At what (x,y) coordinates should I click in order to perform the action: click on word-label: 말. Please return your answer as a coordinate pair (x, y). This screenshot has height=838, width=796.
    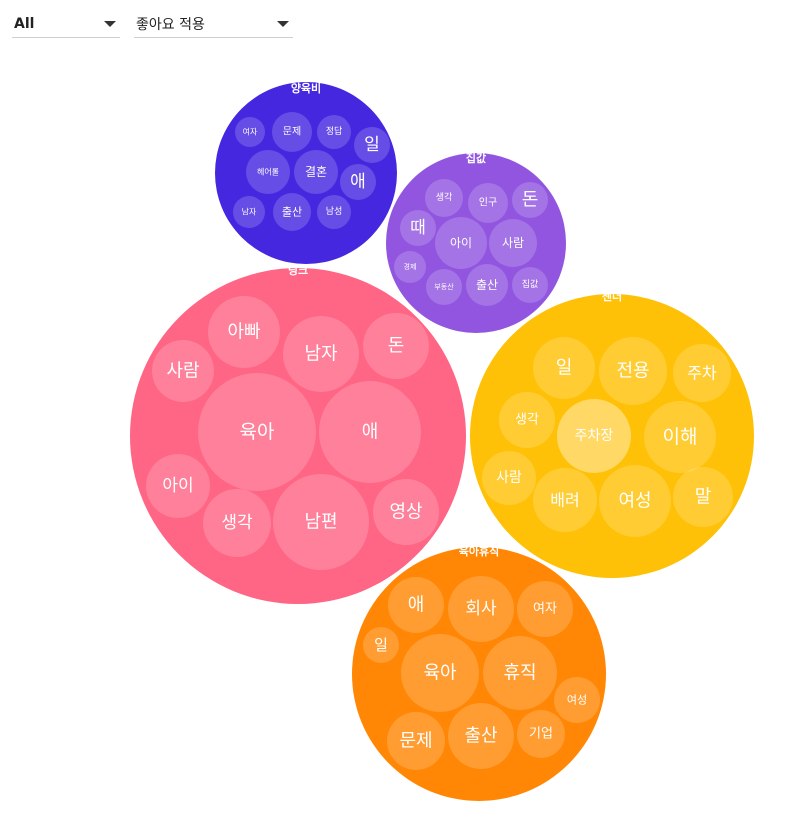
    Looking at the image, I should click on (703, 497).